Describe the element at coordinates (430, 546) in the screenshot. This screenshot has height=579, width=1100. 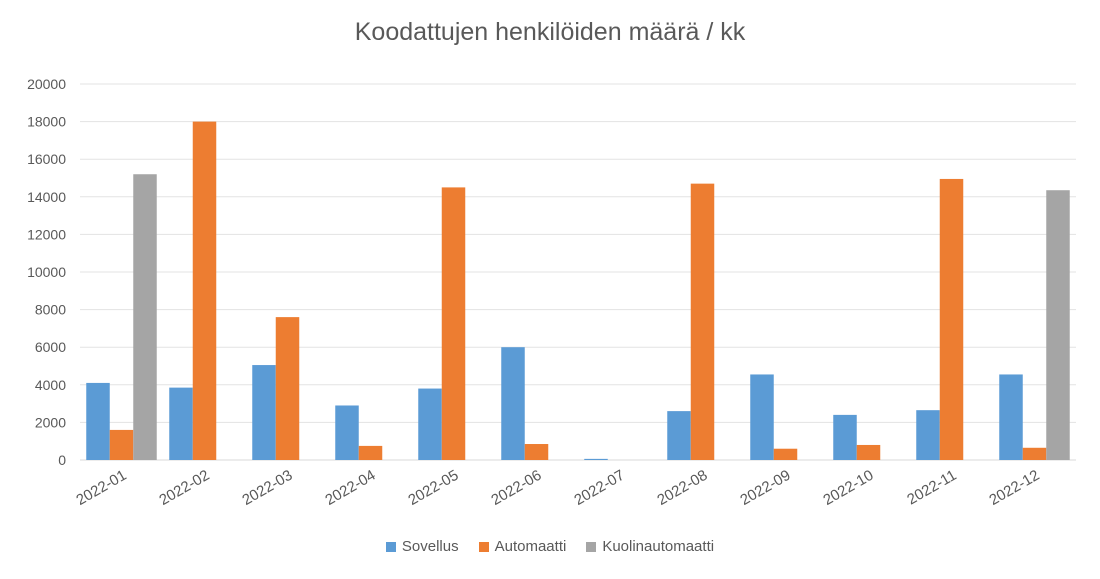
I see `legend-label: Sovellus` at that location.